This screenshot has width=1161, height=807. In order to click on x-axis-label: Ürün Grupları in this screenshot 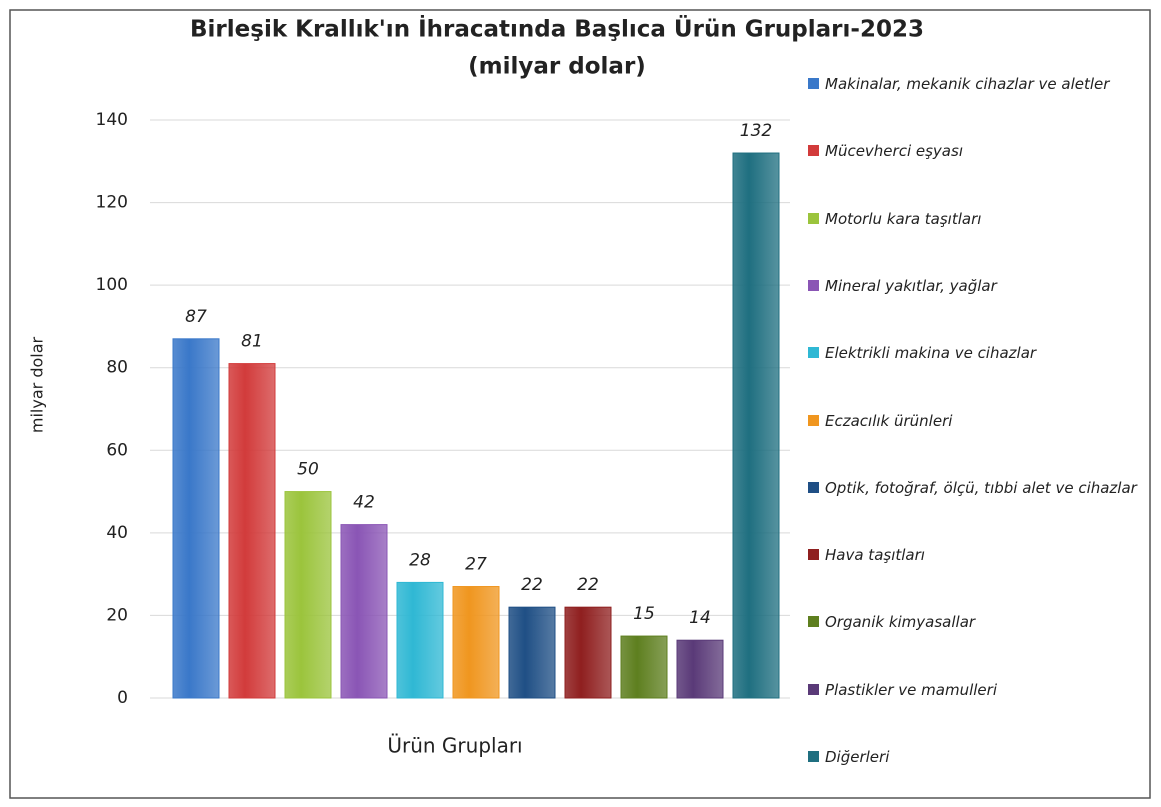, I will do `click(454, 746)`.